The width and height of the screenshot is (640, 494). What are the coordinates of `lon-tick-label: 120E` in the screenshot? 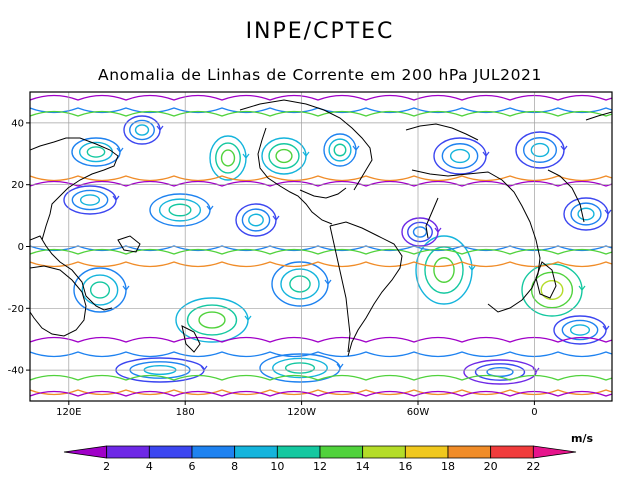 It's located at (68, 412).